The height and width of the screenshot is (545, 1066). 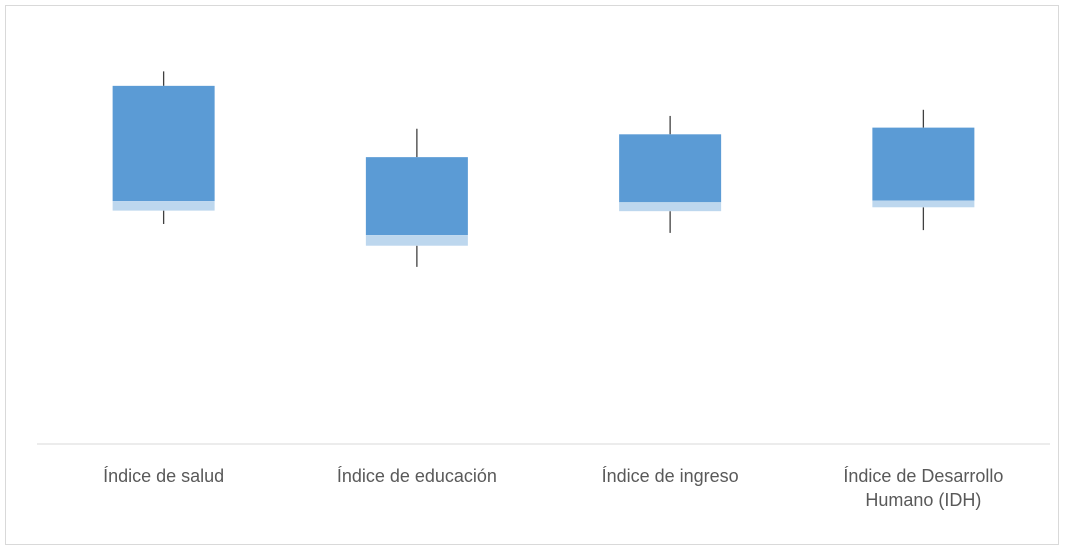 What do you see at coordinates (670, 476) in the screenshot?
I see `category-label-3: Índice de ingreso` at bounding box center [670, 476].